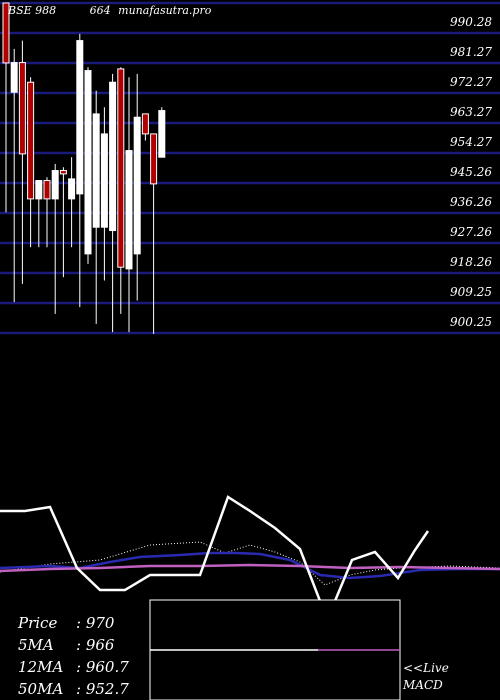 The width and height of the screenshot is (500, 700). What do you see at coordinates (100, 10) in the screenshot?
I see `volume-label: 664` at bounding box center [100, 10].